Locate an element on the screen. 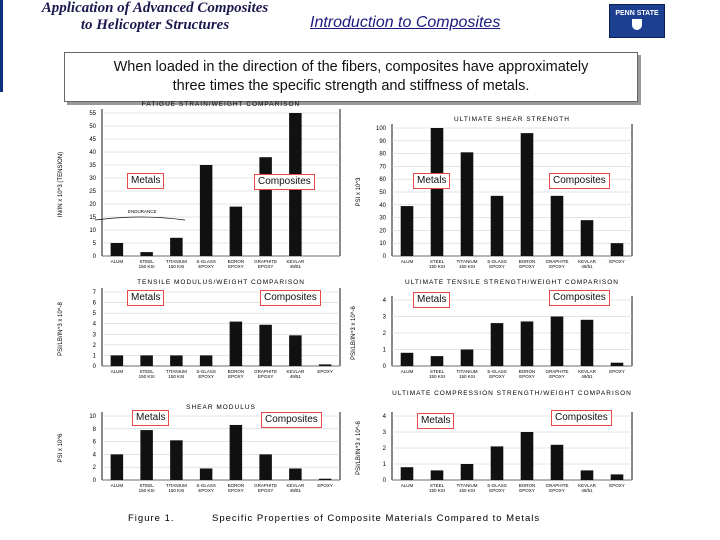 This screenshot has width=720, height=540. endurance-label: ENDURANCE is located at coordinates (142, 211).